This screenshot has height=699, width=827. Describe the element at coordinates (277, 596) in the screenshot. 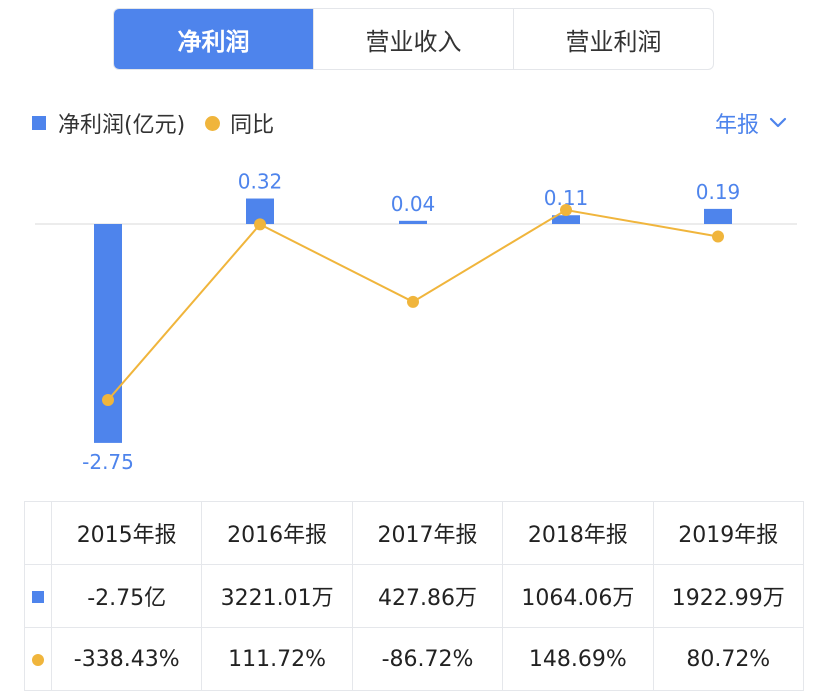

I see `table-cell: 3221.01万` at that location.